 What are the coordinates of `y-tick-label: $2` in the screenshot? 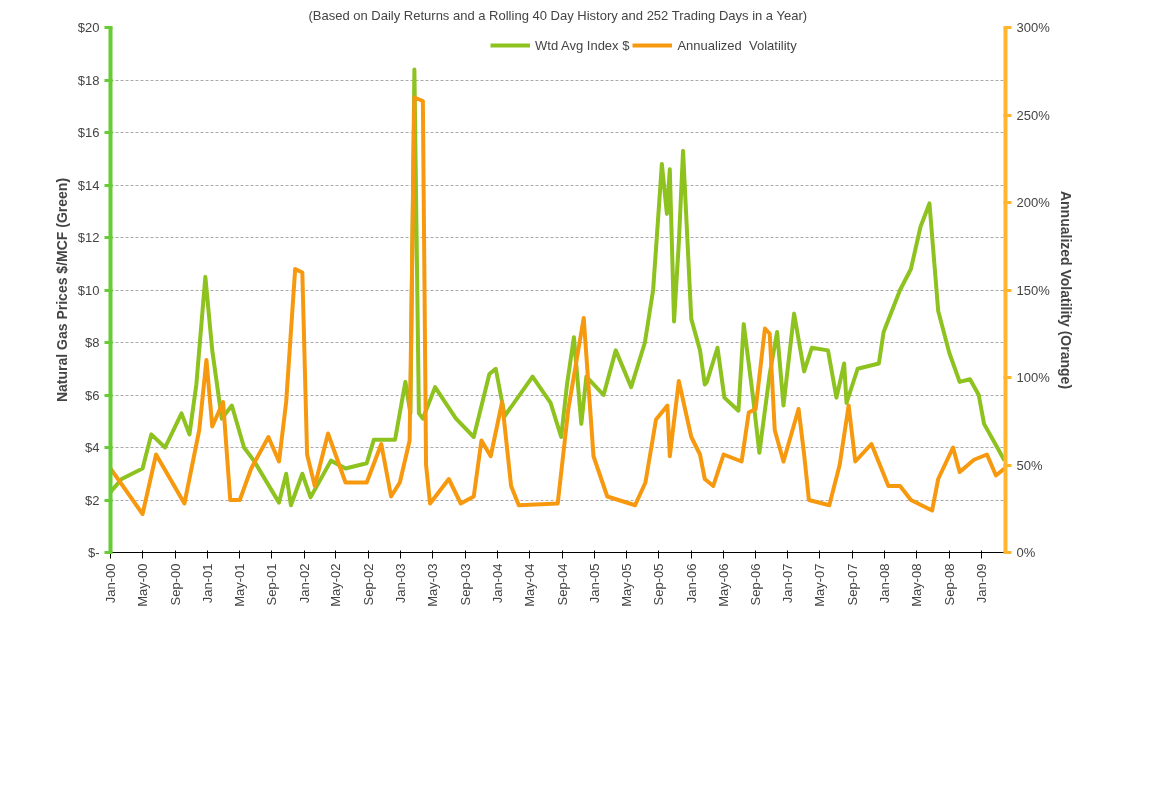 It's located at (92, 500).